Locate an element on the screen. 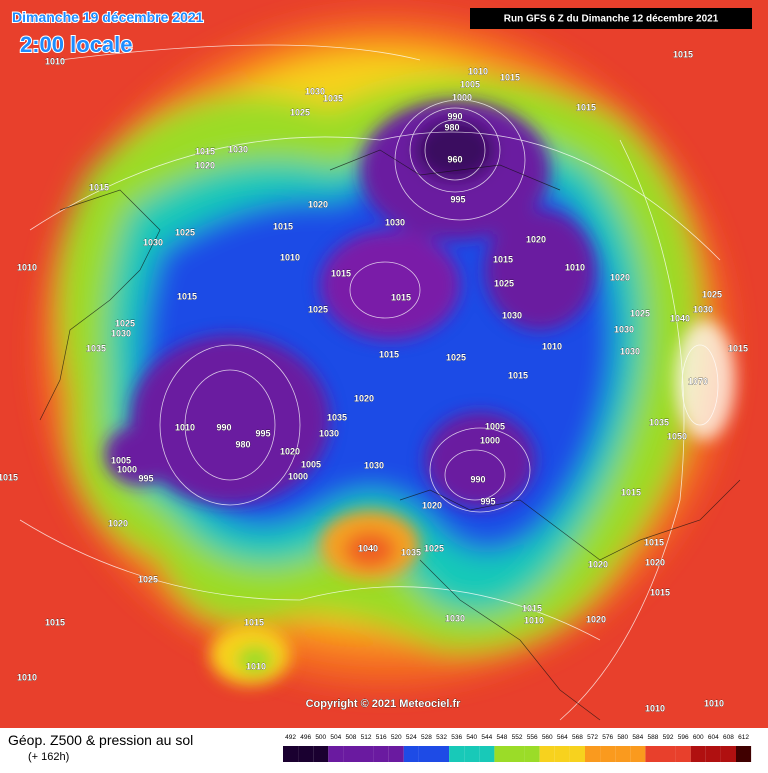 The width and height of the screenshot is (768, 773). footer-title: Géop. Z500 & pression au sol is located at coordinates (100, 740).